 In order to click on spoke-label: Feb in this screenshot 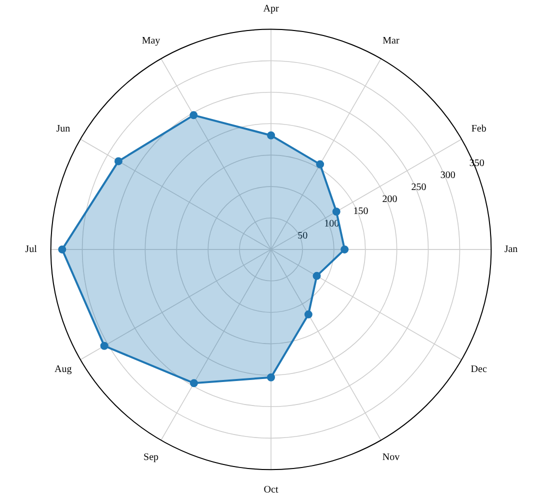, I will do `click(478, 129)`.